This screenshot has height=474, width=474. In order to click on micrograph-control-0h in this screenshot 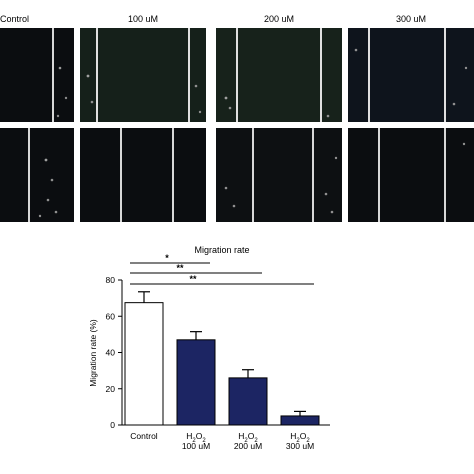, I will do `click(37, 75)`.